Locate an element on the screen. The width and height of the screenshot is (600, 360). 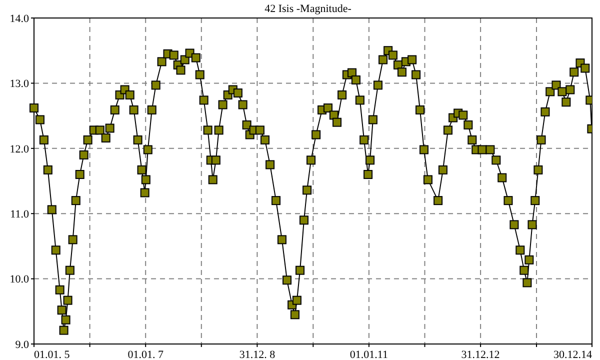
x-tick-label: 01.01. 5 is located at coordinates (52, 354).